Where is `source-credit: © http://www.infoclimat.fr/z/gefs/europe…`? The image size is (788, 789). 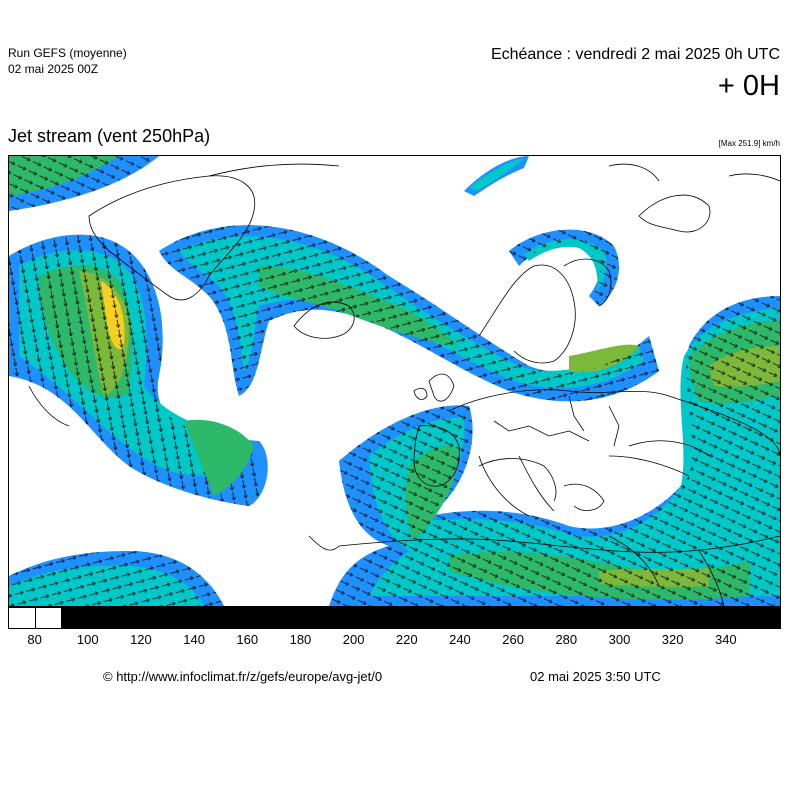
source-credit: © http://www.infoclimat.fr/z/gefs/europe… is located at coordinates (243, 676).